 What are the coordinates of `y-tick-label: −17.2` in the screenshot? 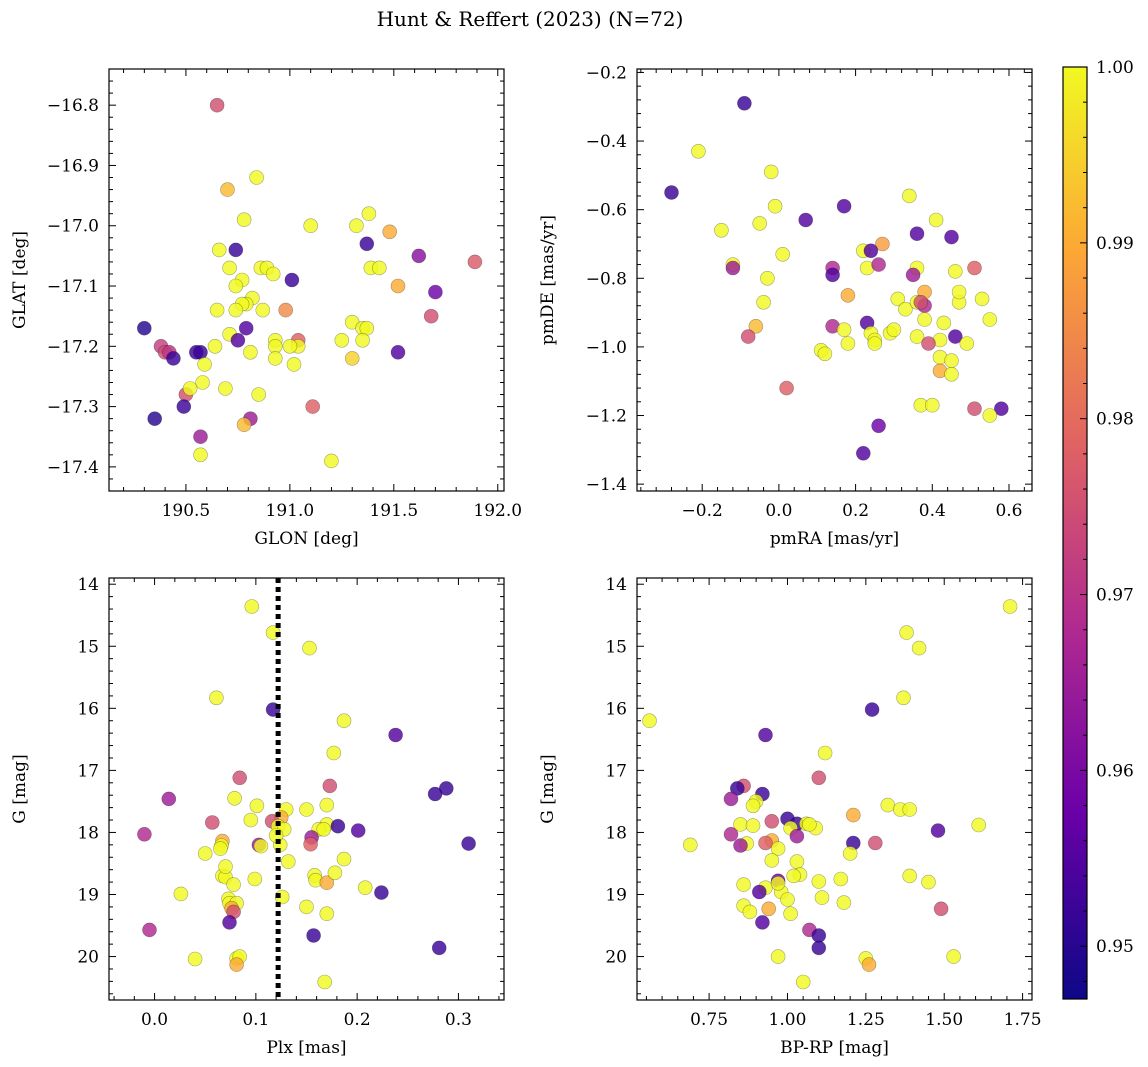 It's located at (73, 347).